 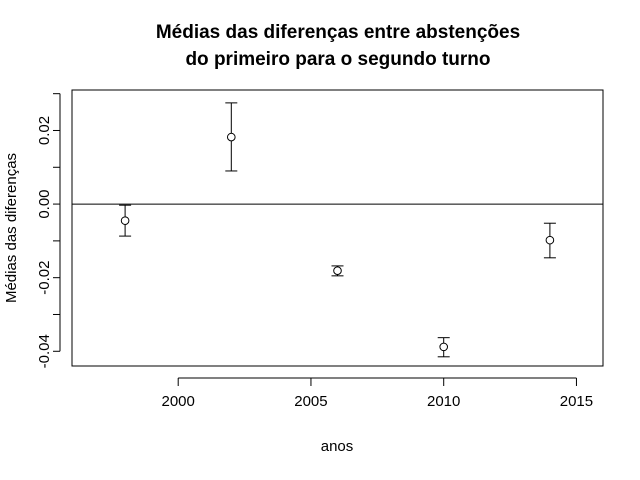 I want to click on x-tick-label: 2015, so click(x=576, y=401).